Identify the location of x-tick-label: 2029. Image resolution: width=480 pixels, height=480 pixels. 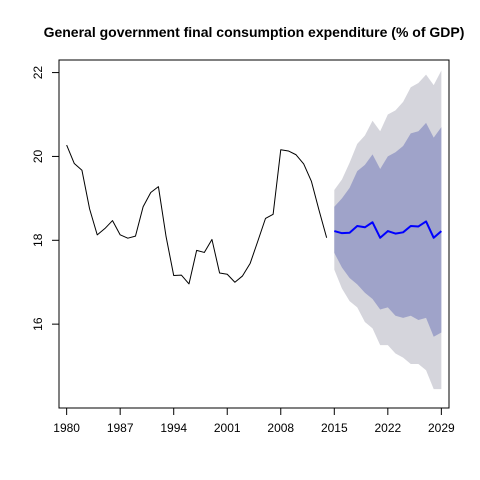
(441, 428).